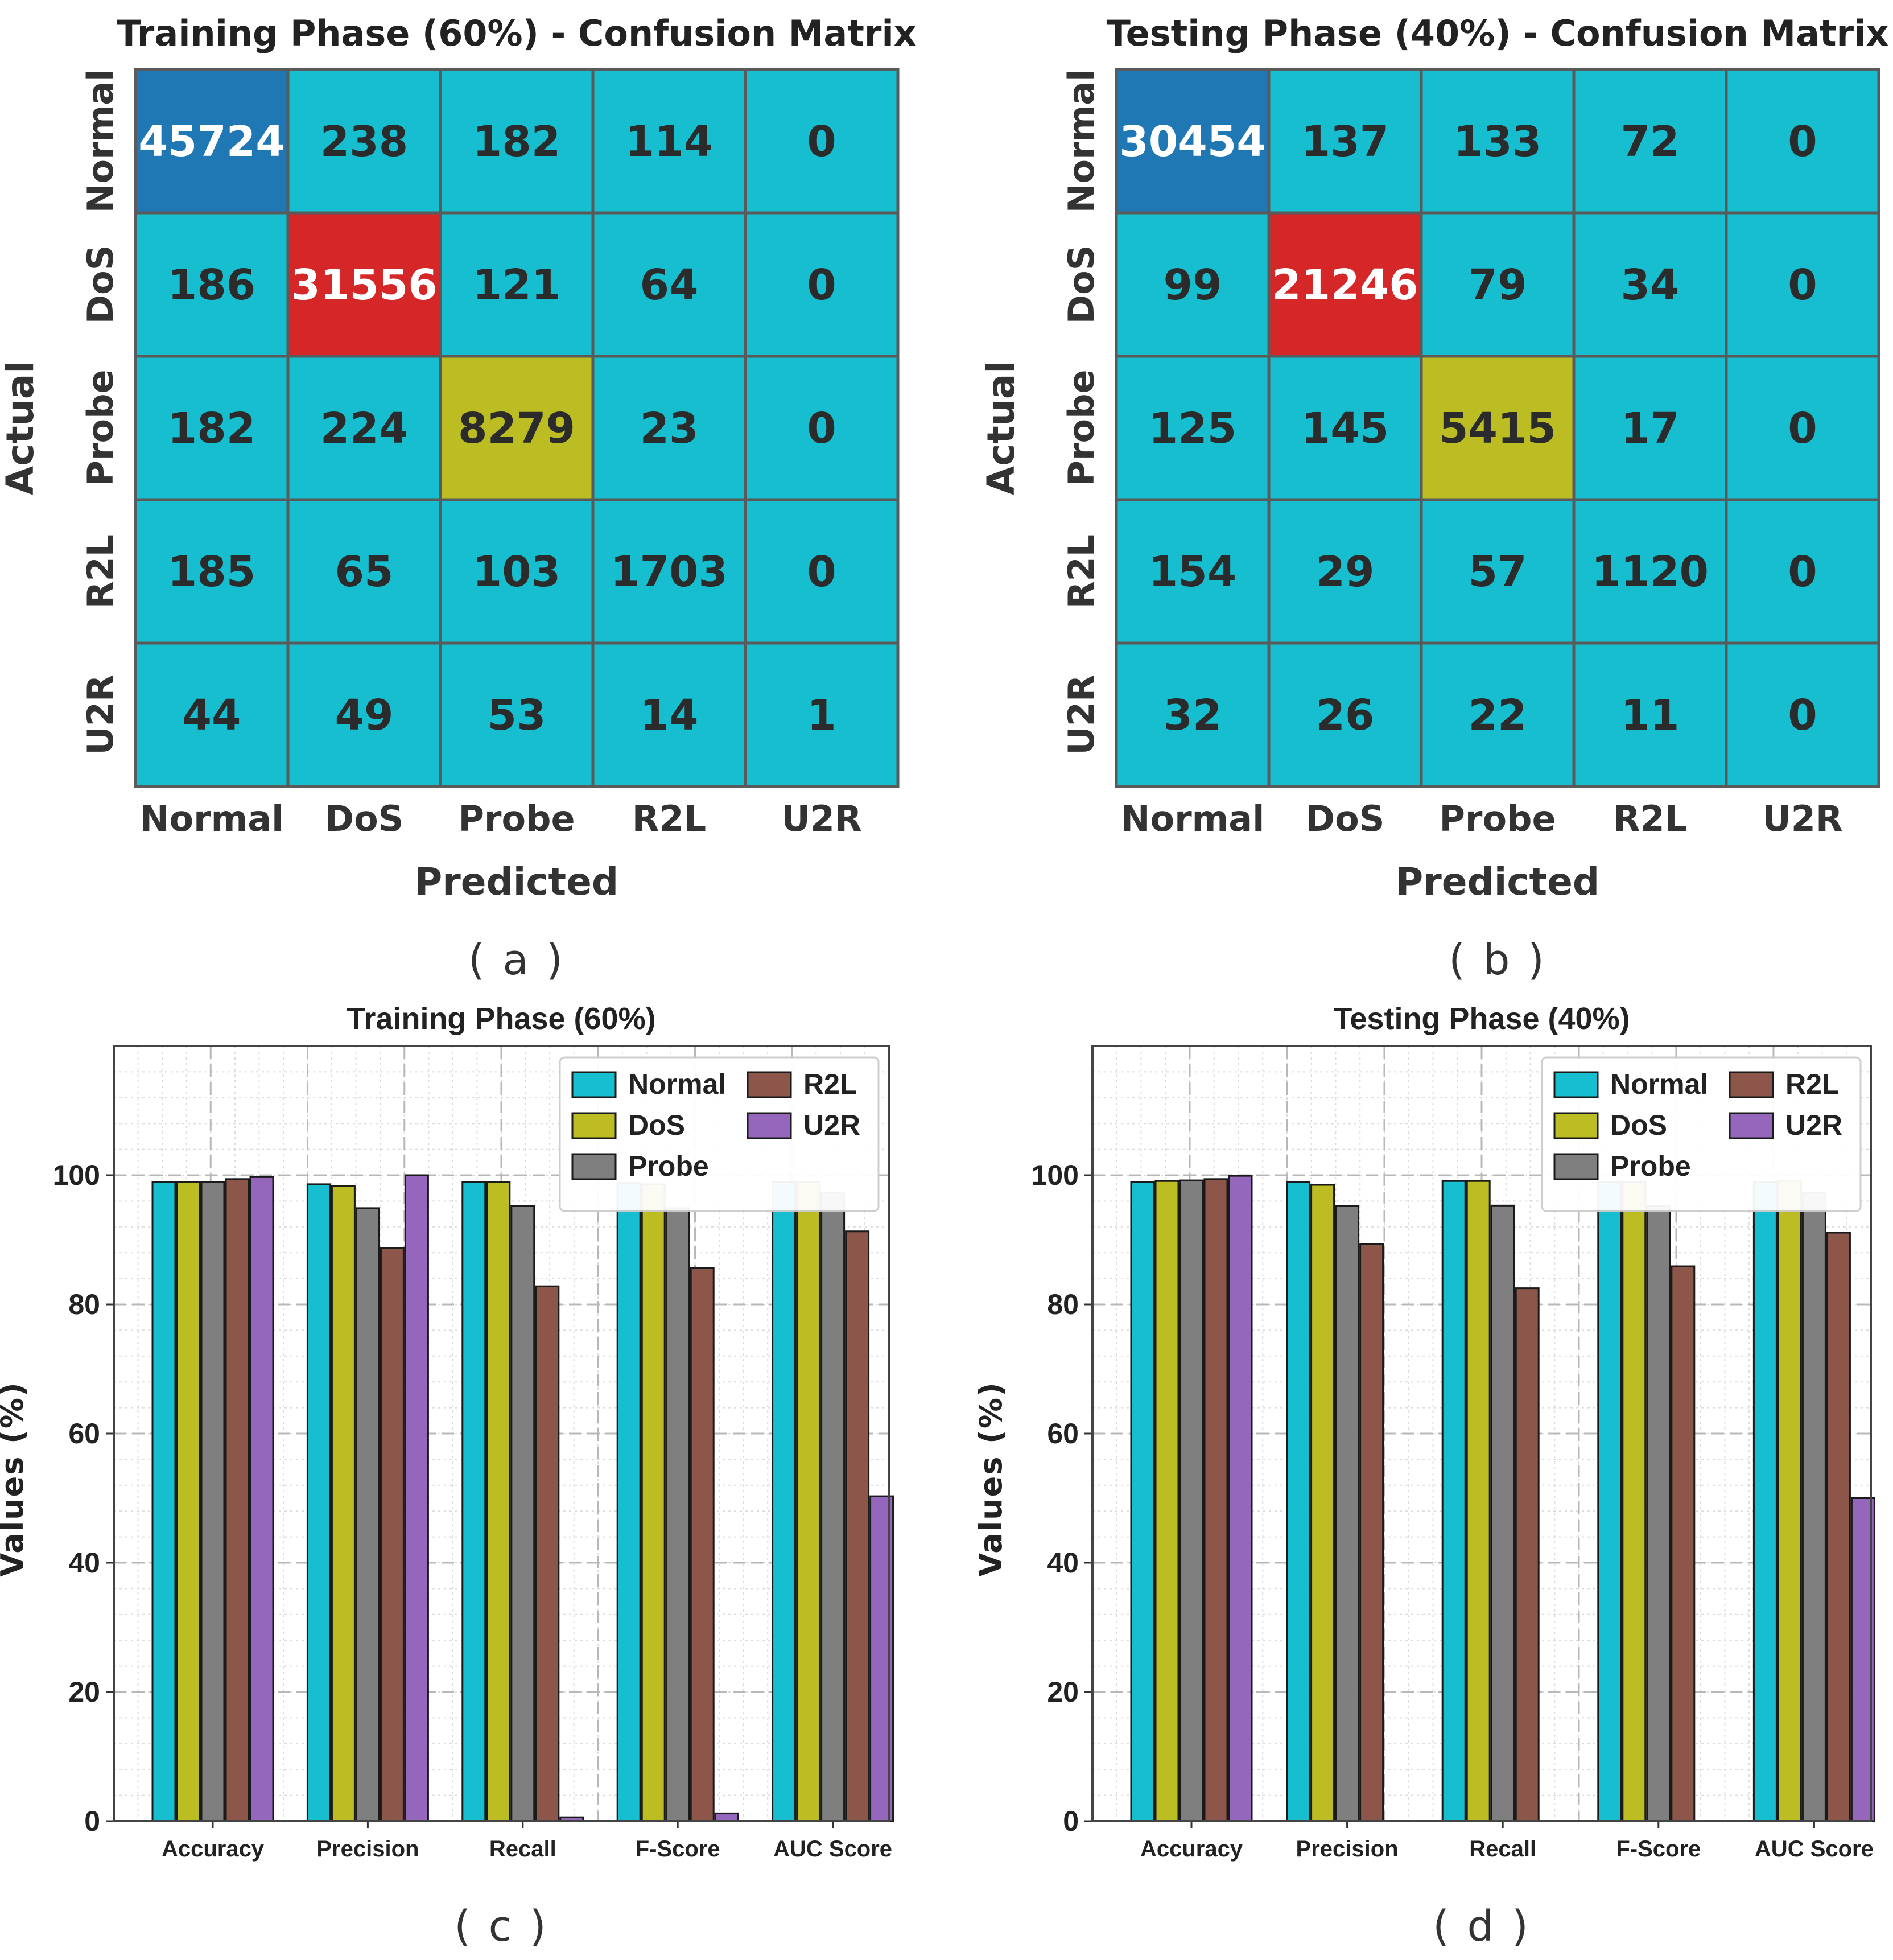 The width and height of the screenshot is (1893, 1960). I want to click on cm-train-cell-value: 14, so click(670, 715).